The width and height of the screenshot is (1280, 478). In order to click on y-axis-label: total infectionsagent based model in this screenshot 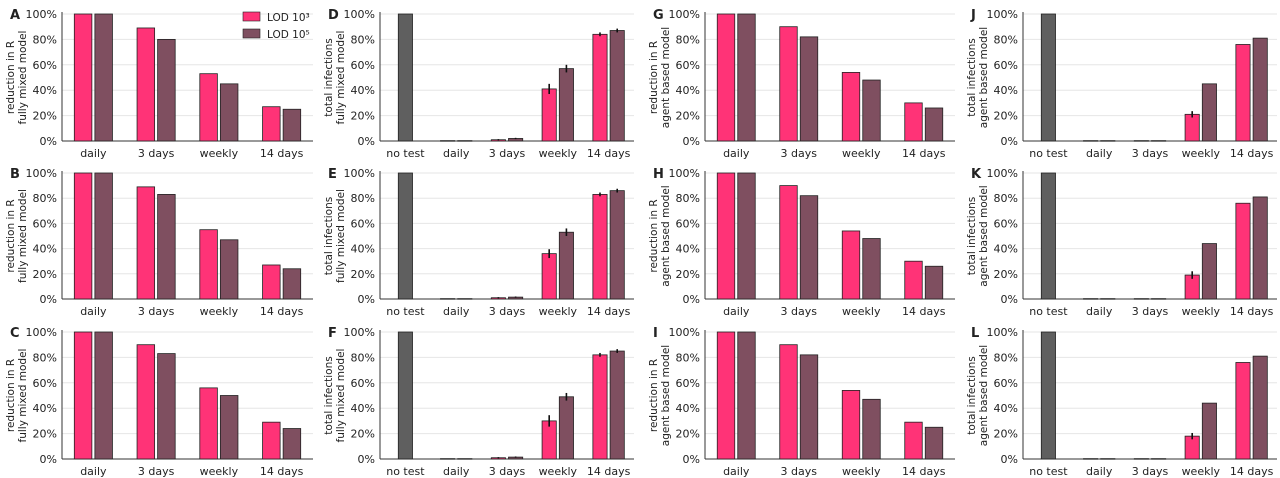, I will do `click(978, 235)`.